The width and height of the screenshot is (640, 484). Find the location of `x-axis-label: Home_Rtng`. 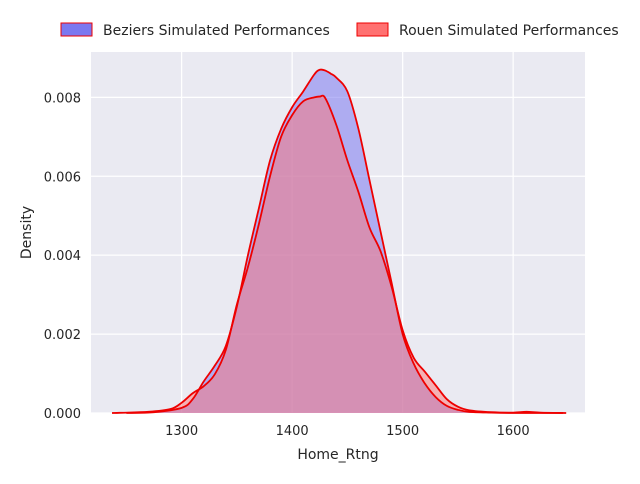

x-axis-label: Home_Rtng is located at coordinates (337, 455).